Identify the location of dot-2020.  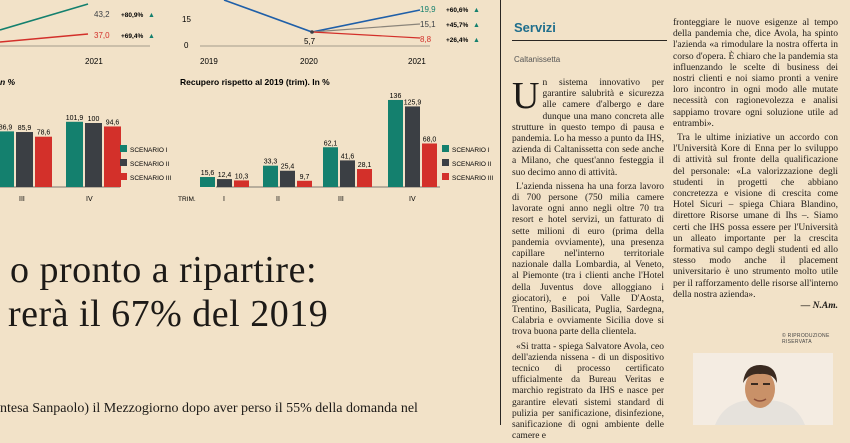
(312, 32).